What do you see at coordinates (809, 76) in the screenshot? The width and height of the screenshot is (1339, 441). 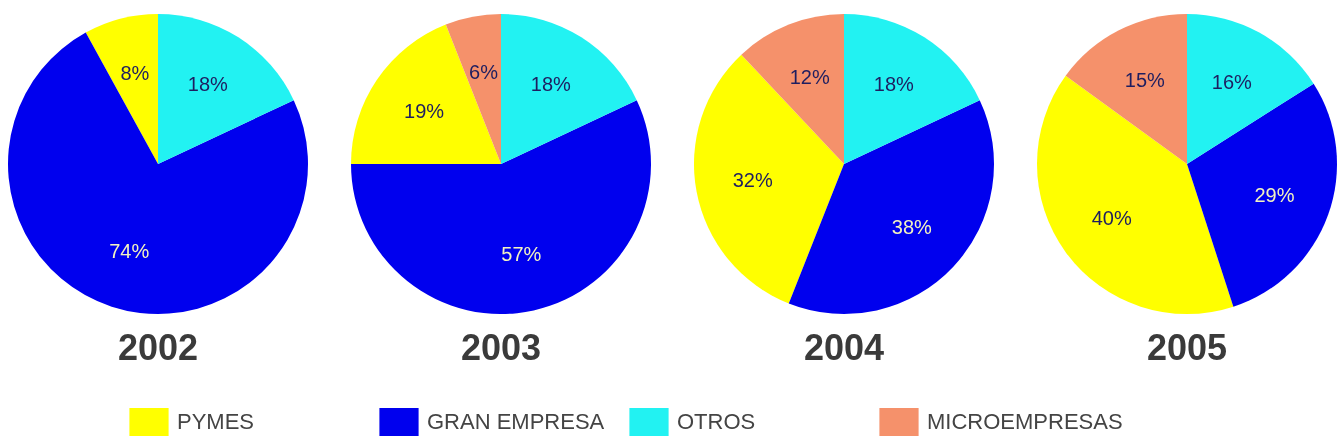 I see `data-label: 12%` at bounding box center [809, 76].